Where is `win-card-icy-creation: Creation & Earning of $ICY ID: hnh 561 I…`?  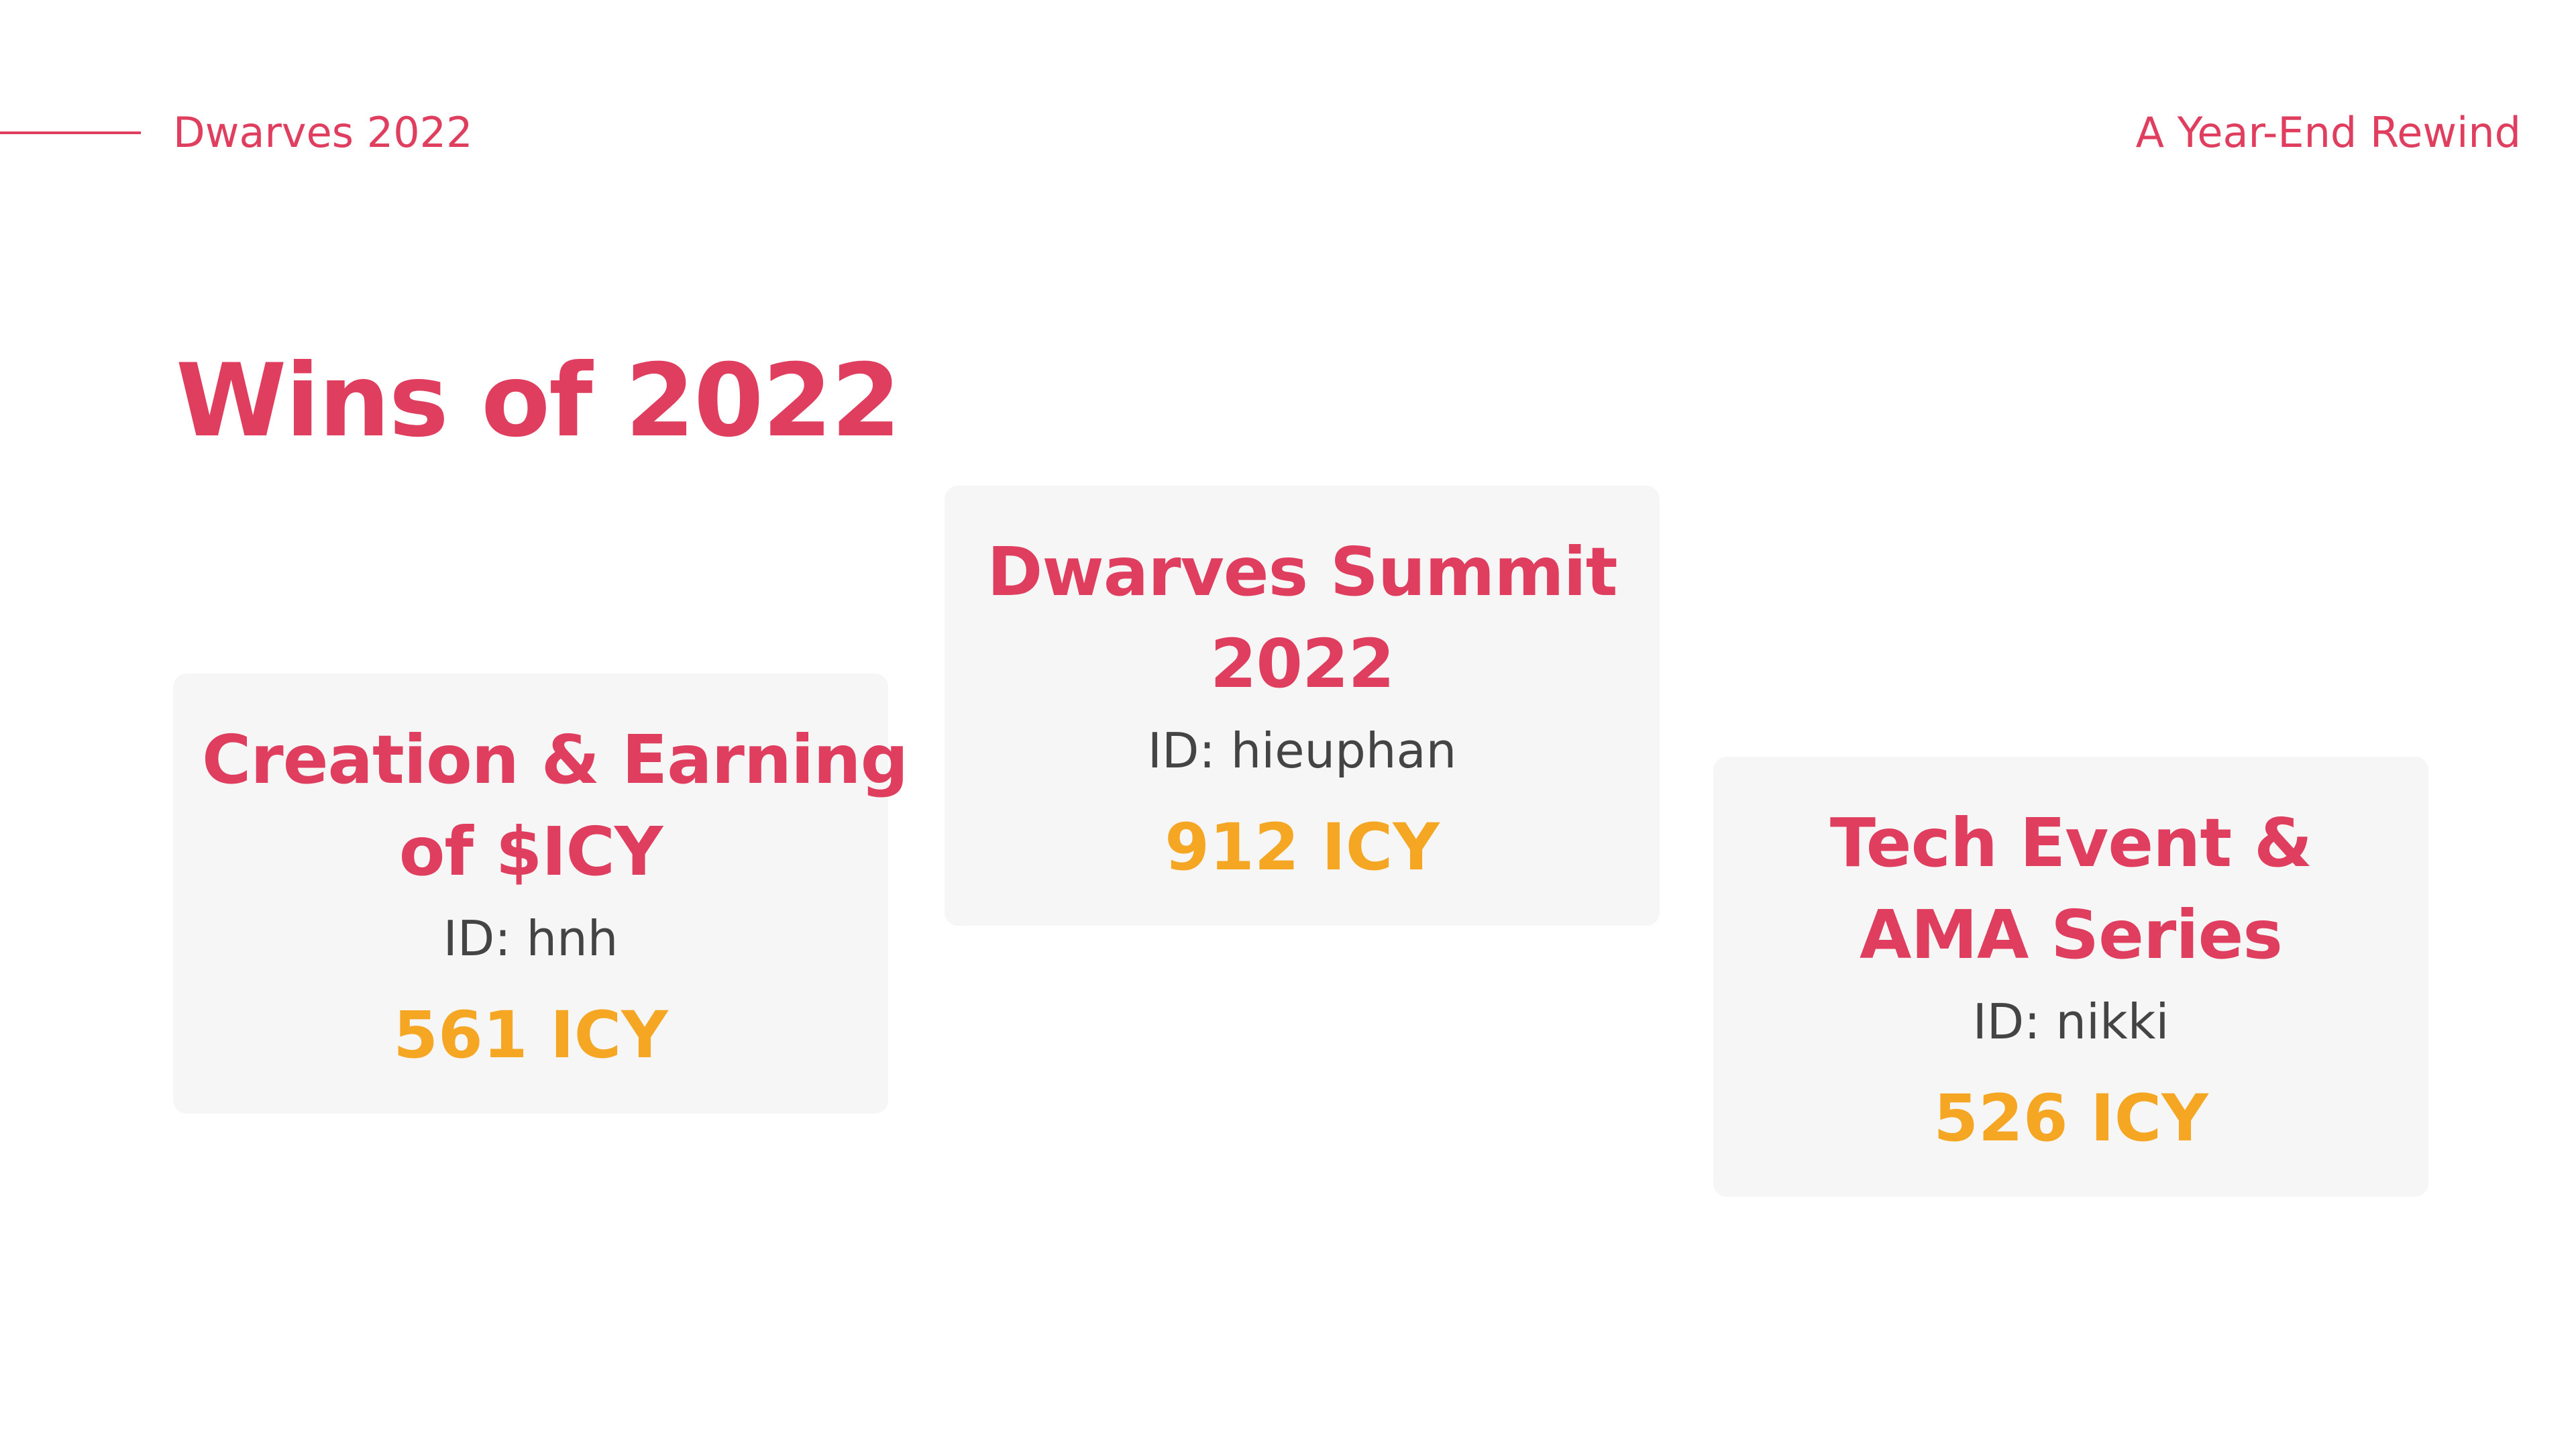
win-card-icy-creation: Creation & Earning of $ICY ID: hnh 561 I… is located at coordinates (540, 894).